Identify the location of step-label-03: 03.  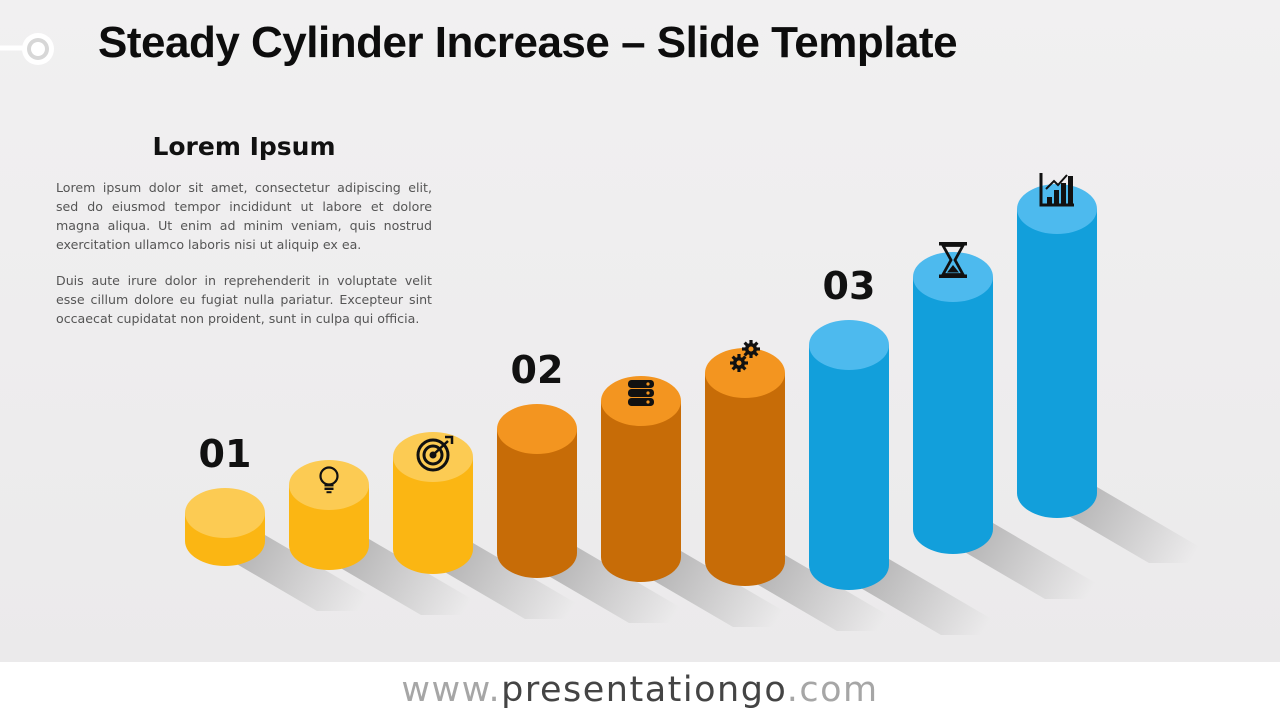
(849, 286).